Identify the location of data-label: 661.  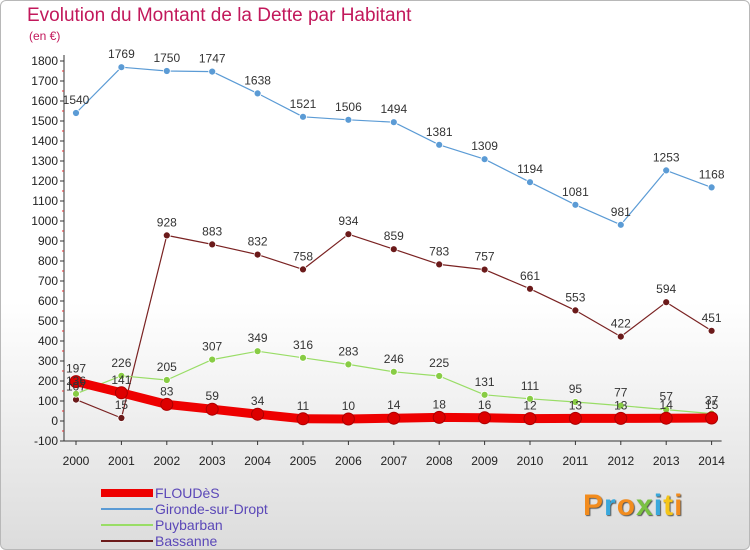
(530, 276).